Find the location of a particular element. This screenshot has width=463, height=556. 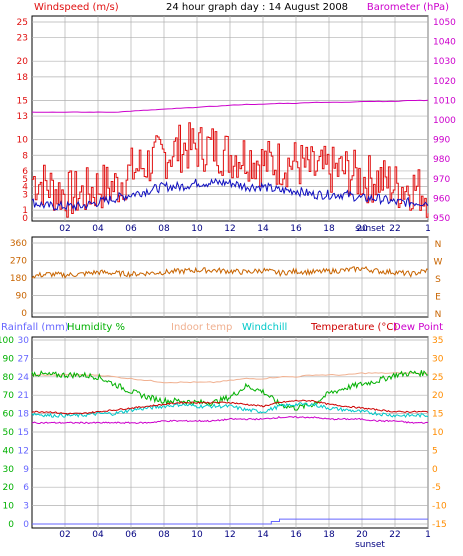

x-tick-2-16: 16 is located at coordinates (296, 535).